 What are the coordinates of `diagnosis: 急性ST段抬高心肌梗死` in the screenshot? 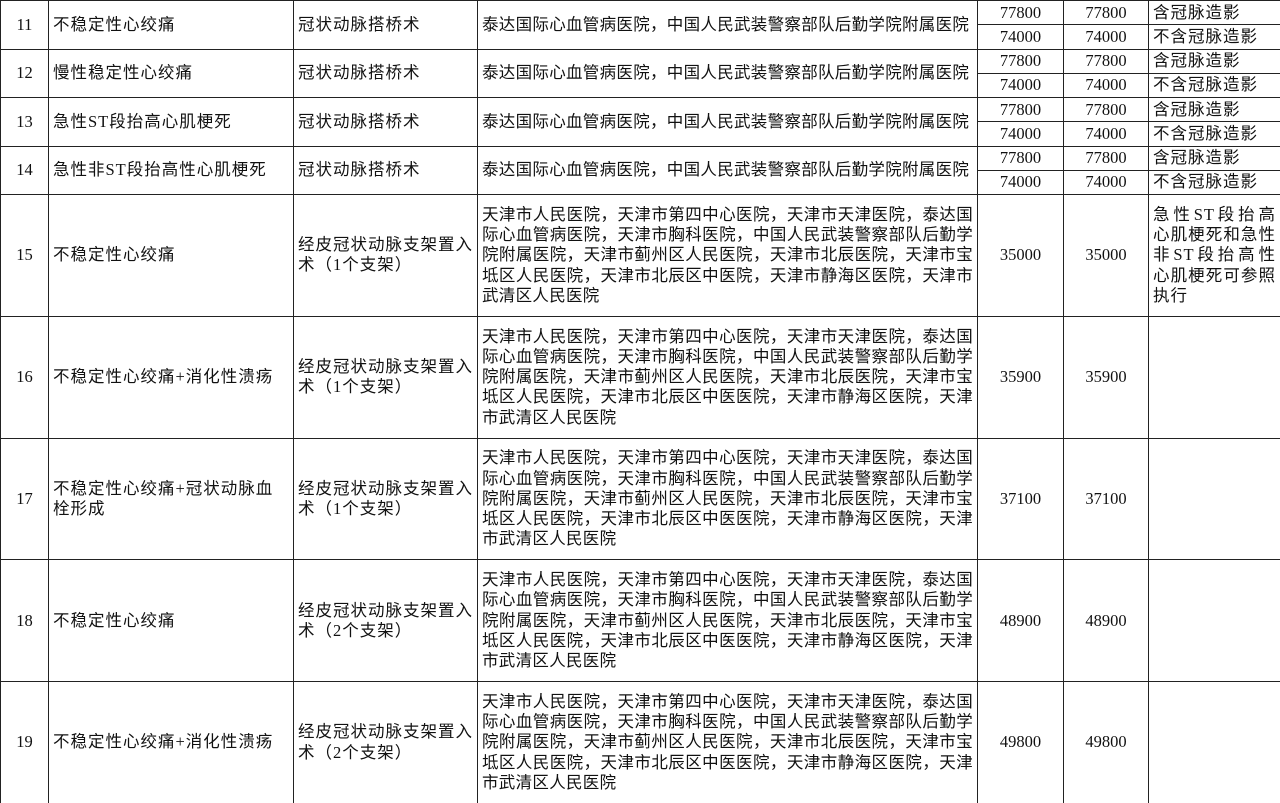 It's located at (171, 122).